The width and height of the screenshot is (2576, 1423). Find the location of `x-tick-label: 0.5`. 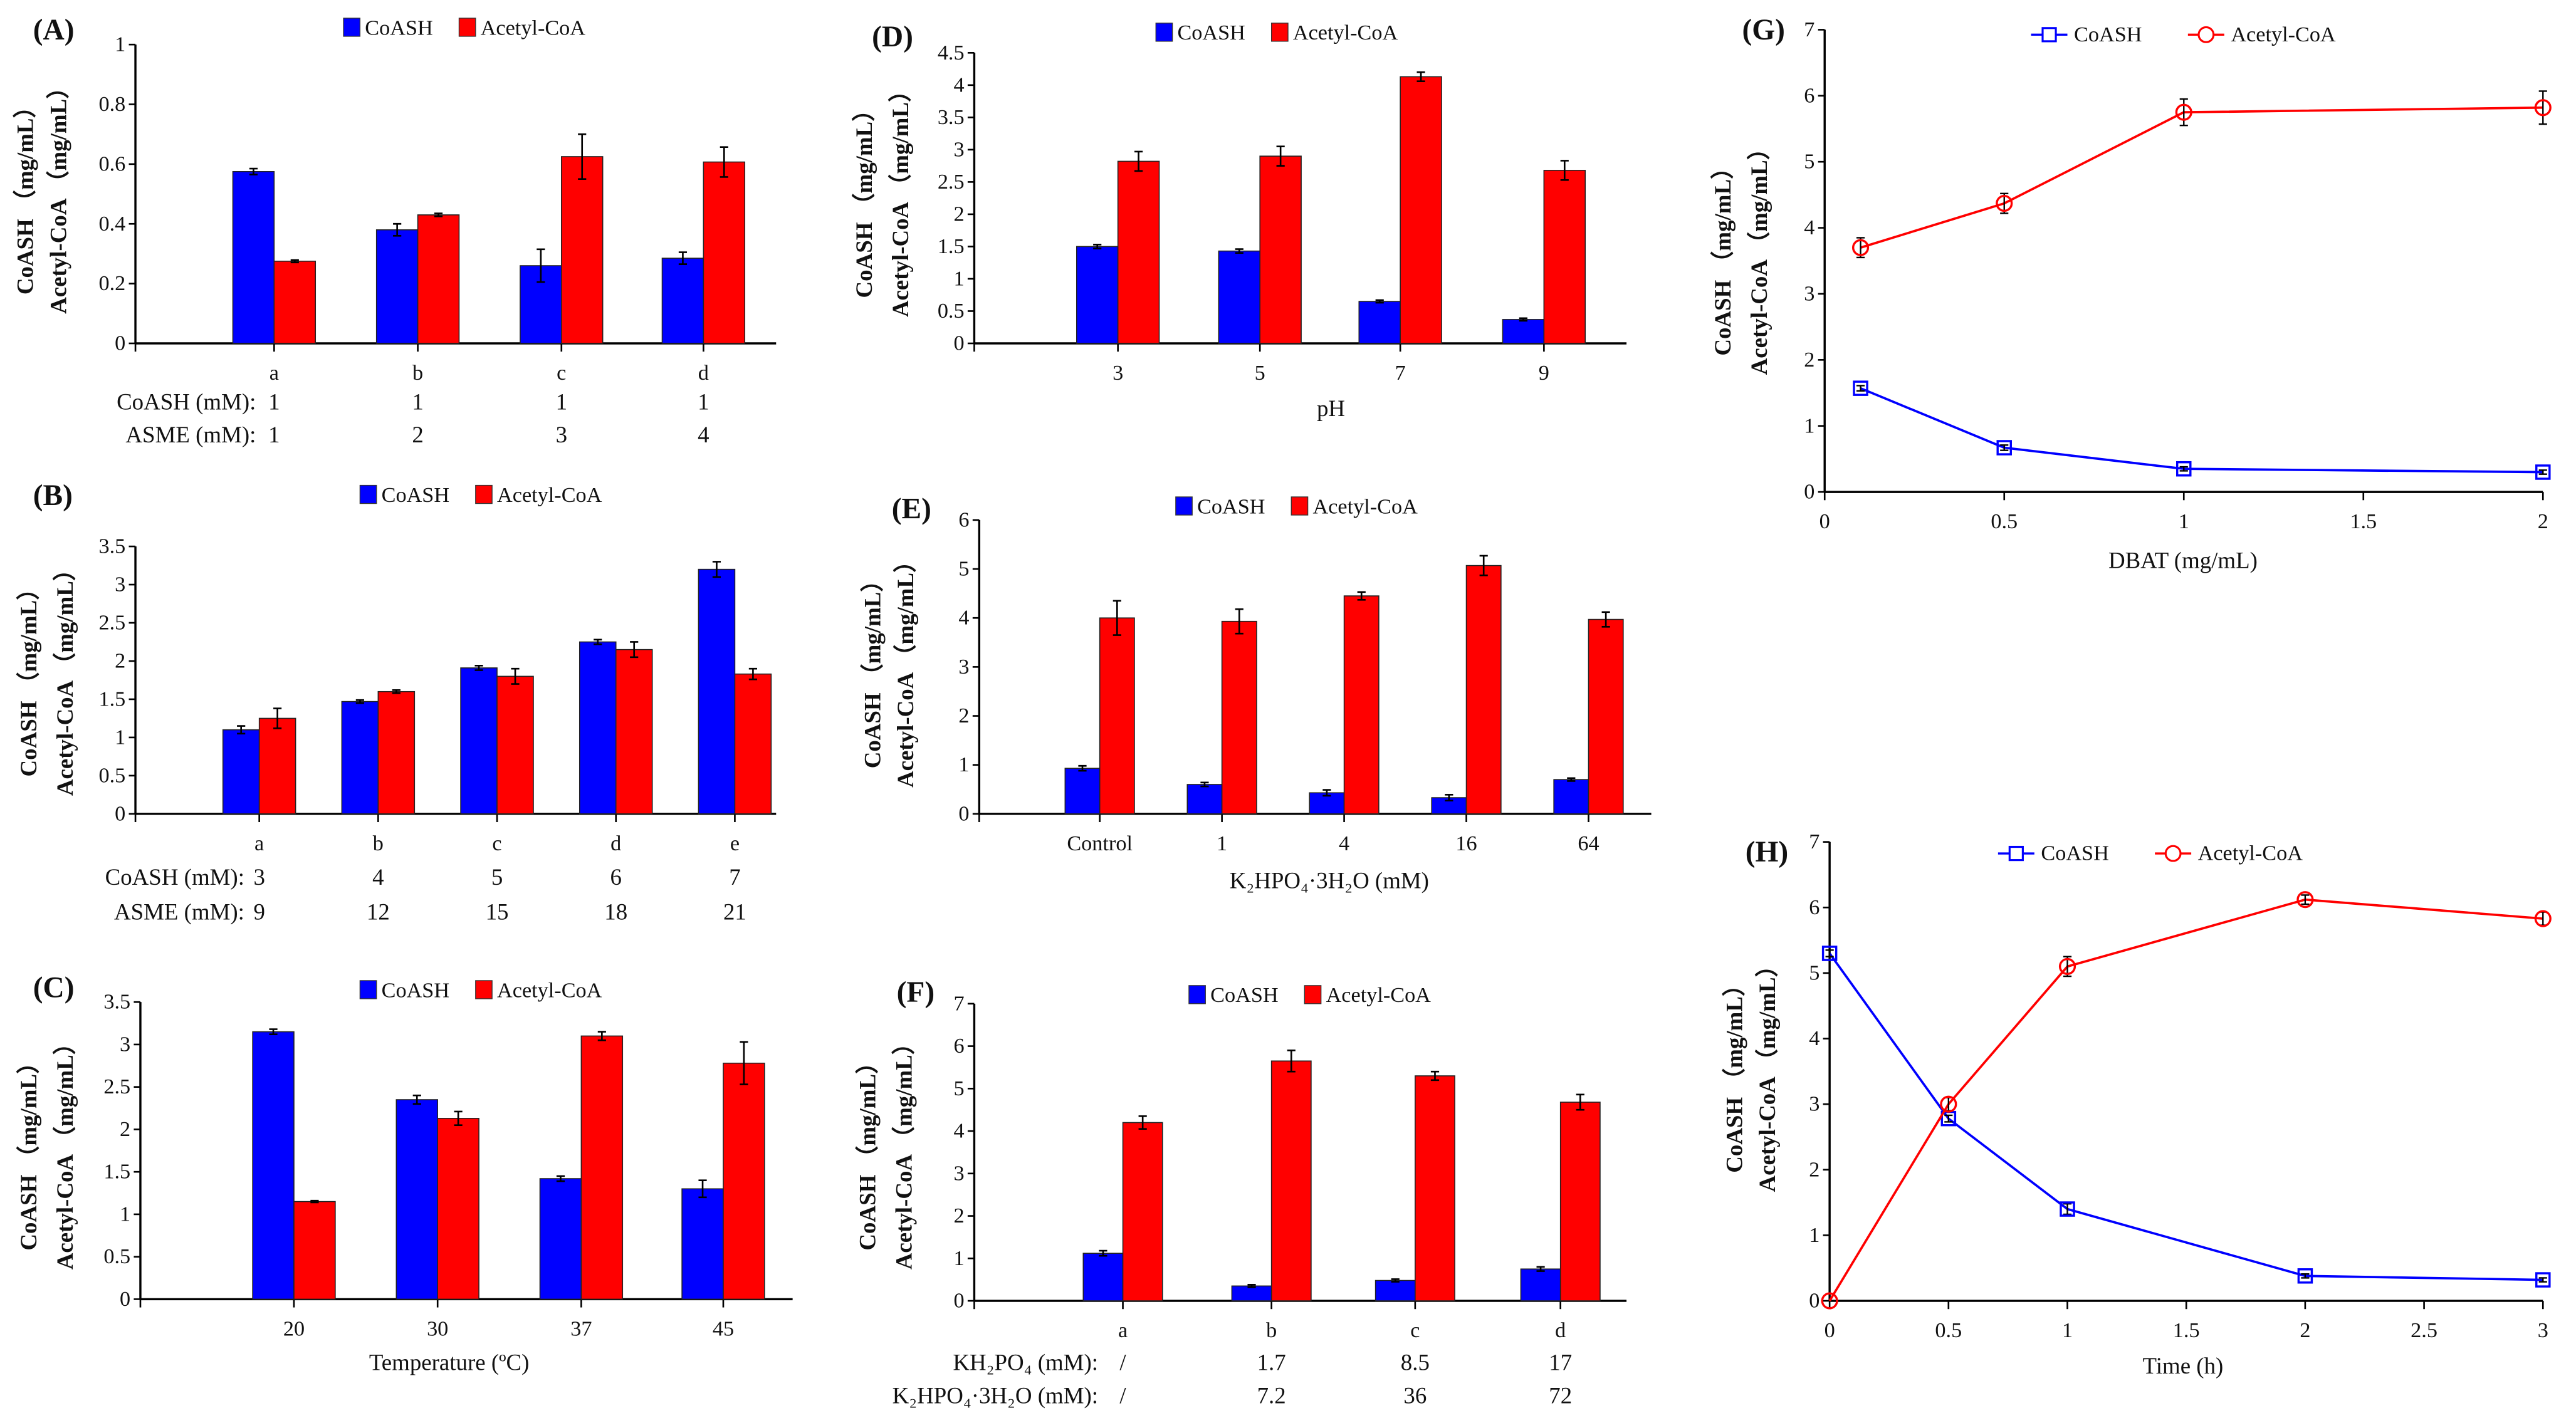

x-tick-label: 0.5 is located at coordinates (1948, 1330).